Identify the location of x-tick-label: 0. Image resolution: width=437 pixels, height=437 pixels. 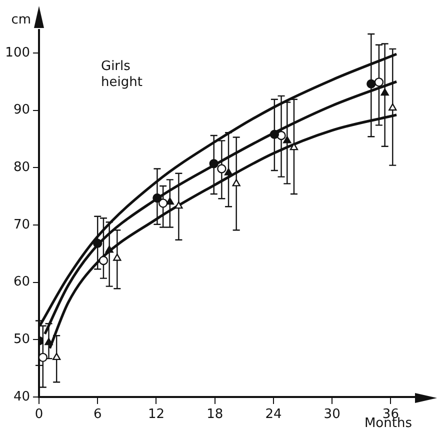
(39, 414).